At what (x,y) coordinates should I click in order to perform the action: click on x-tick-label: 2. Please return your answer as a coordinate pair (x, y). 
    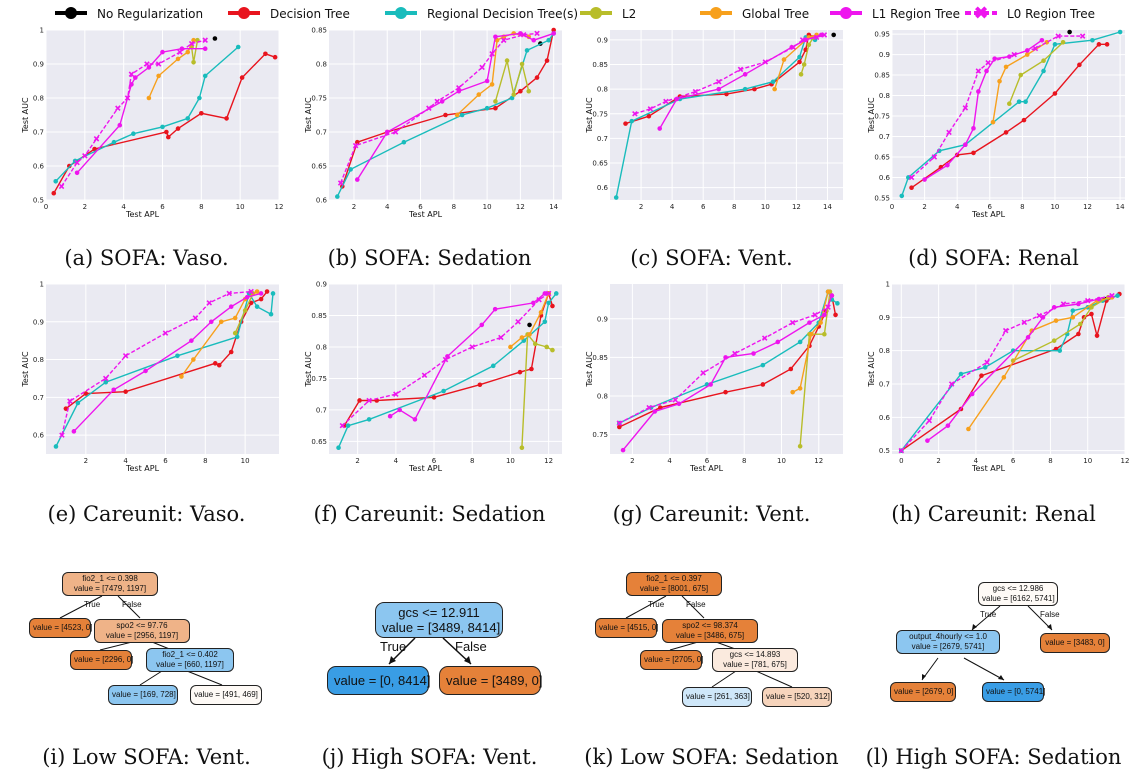
    Looking at the image, I should click on (354, 207).